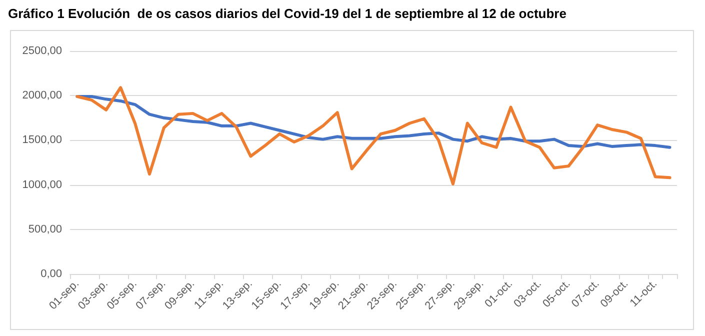 Image resolution: width=705 pixels, height=336 pixels. Describe the element at coordinates (287, 13) in the screenshot. I see `chart-title: Gráfico 1 Evolución de os casos diarios del Covid-19 del 1 de septiembre al 12 de octubre` at that location.